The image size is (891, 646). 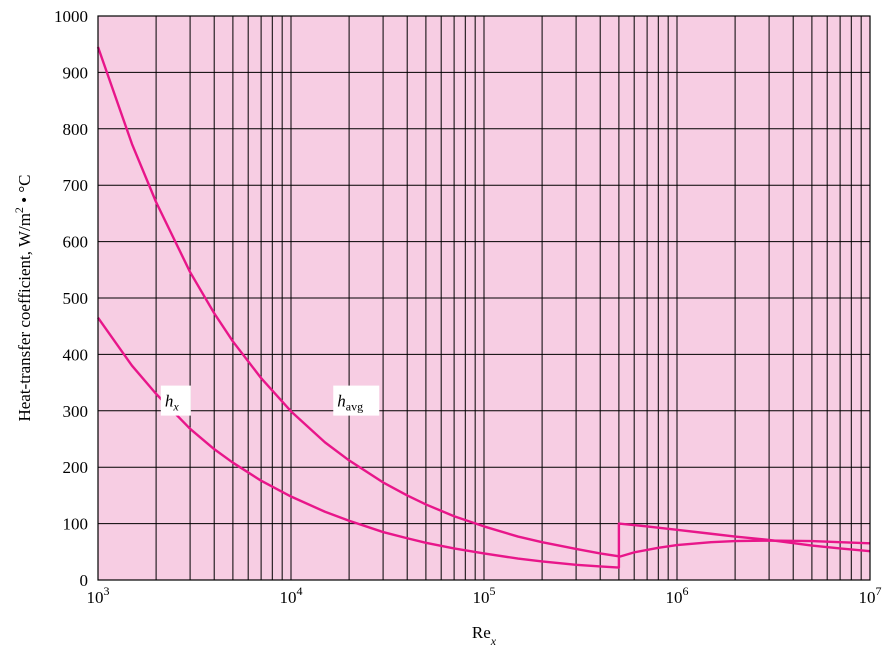 I want to click on y-tick-label: 500, so click(x=76, y=298).